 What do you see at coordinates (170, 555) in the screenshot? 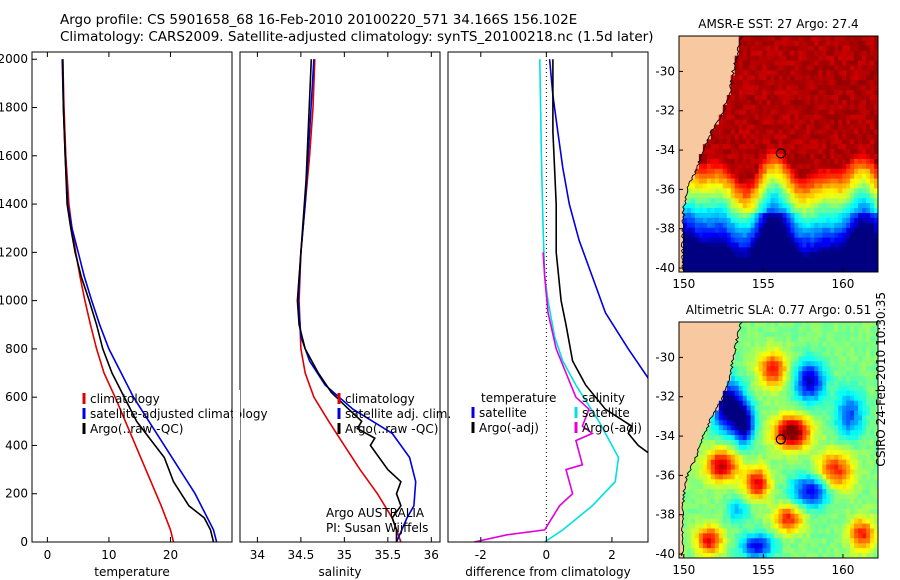
I see `temperature-xtick-label: 20` at bounding box center [170, 555].